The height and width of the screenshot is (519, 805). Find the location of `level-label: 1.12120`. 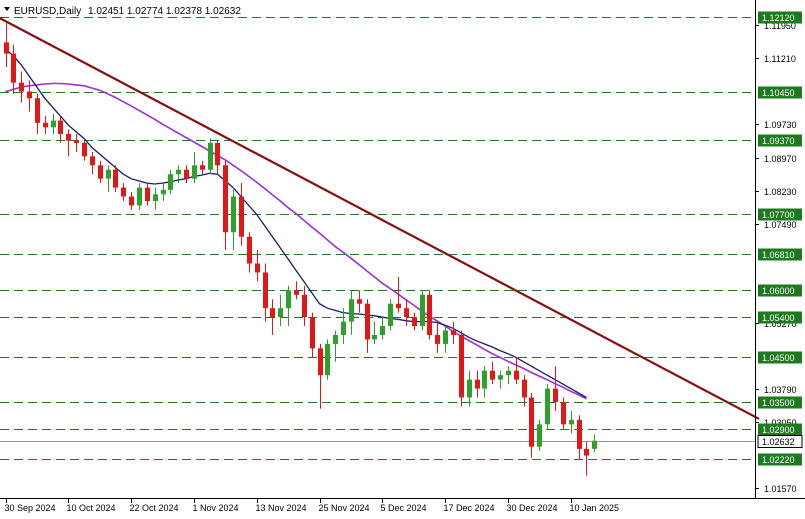

level-label: 1.12120 is located at coordinates (778, 18).